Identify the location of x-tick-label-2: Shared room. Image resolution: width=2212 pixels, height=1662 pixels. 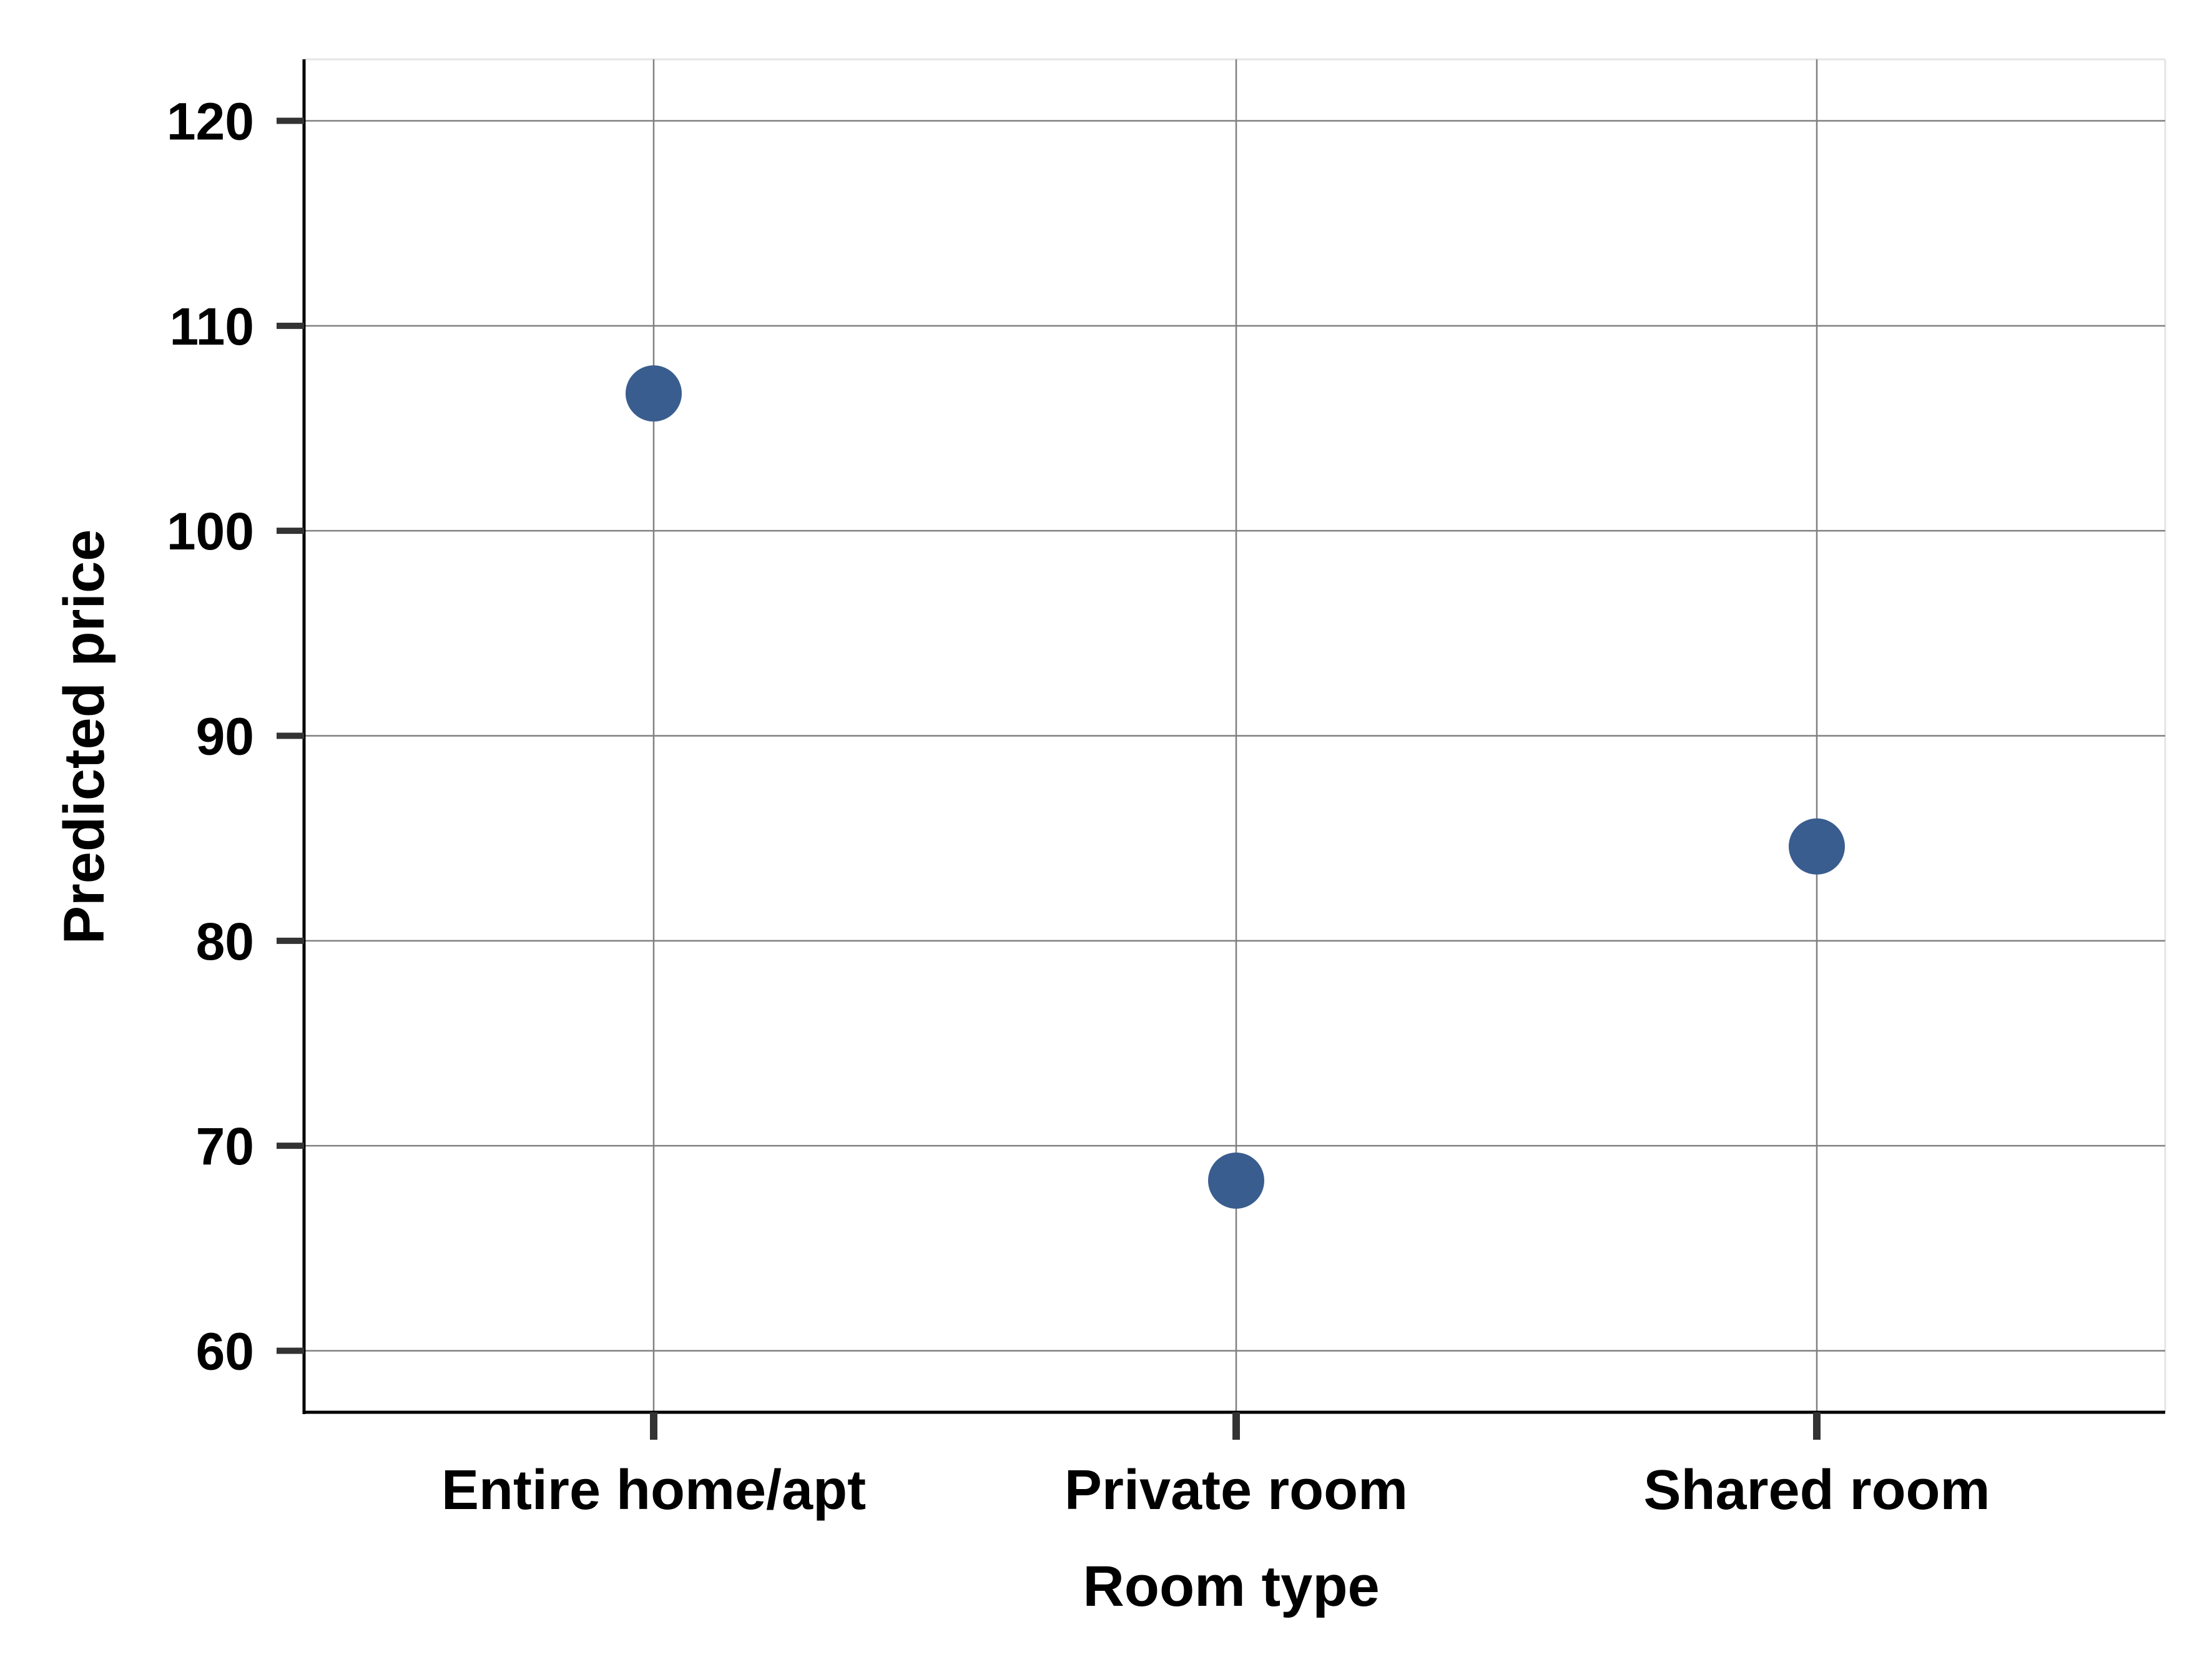
(1816, 1491).